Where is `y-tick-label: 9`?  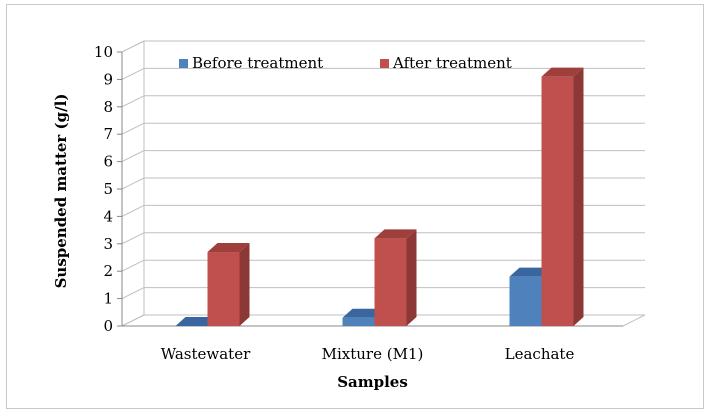
y-tick-label: 9 is located at coordinates (108, 79).